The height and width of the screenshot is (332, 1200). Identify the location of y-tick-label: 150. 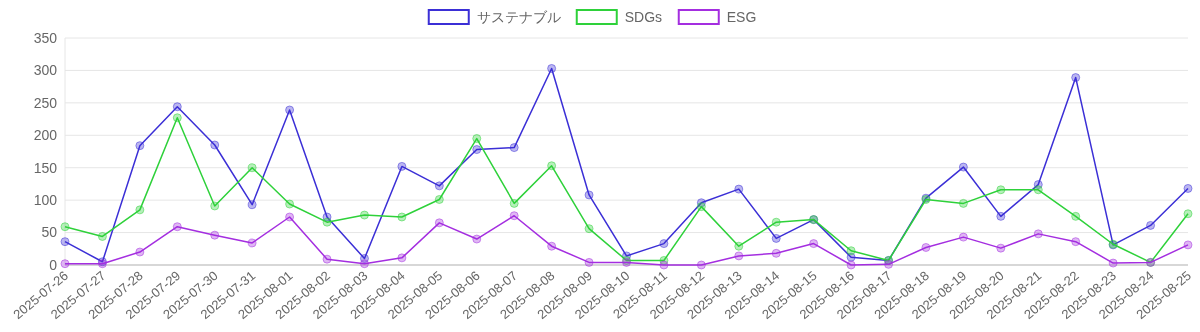
(45, 167).